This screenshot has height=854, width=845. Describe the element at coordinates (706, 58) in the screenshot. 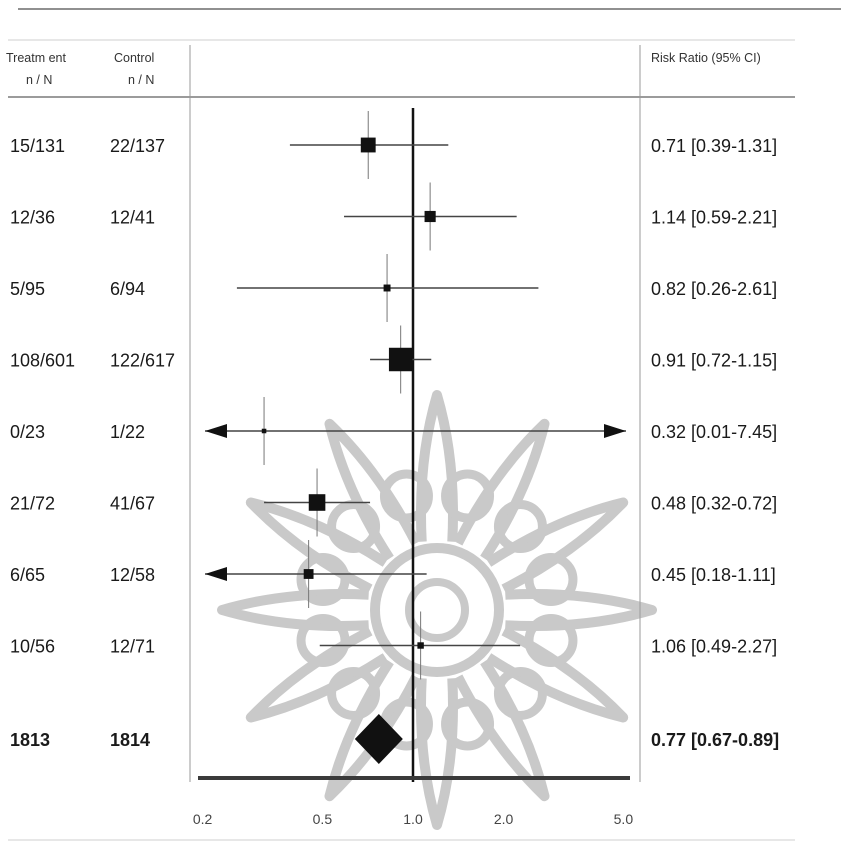

I see `risk-ratio-header: Risk Ratio (95% CI)` at that location.